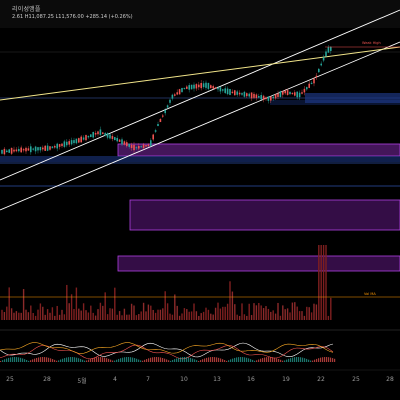  I want to click on oscillator-line-red, so click(167, 352).